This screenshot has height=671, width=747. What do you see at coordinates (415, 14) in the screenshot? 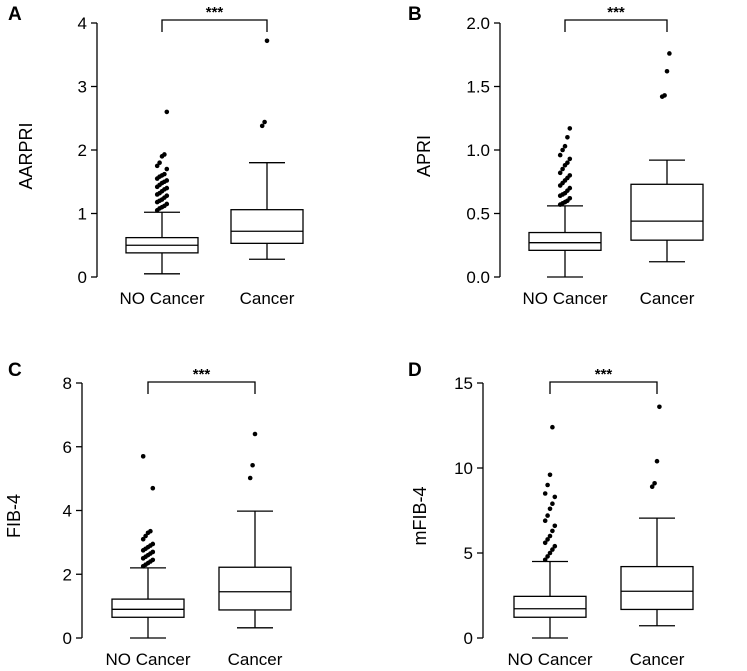
I see `panel-letter: B` at bounding box center [415, 14].